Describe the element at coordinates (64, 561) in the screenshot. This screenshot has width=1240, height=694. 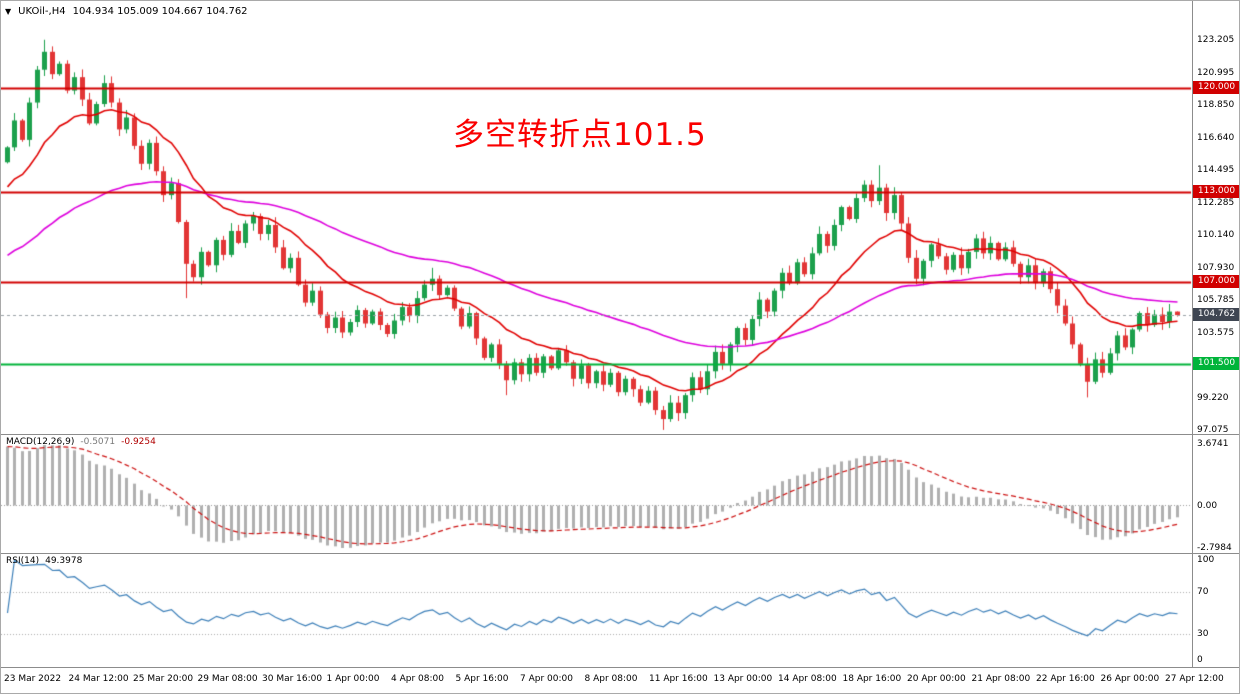
I see `rsi-value: 49.3978` at that location.